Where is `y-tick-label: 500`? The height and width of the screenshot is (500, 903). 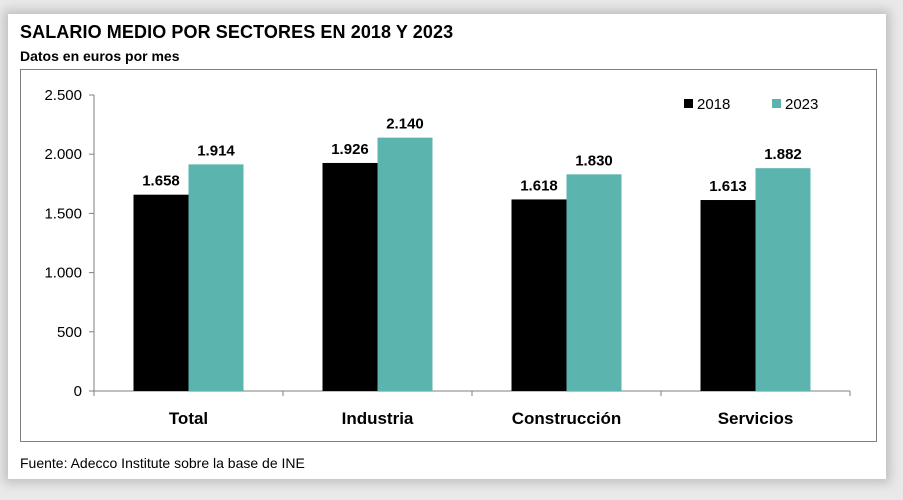 y-tick-label: 500 is located at coordinates (69, 332).